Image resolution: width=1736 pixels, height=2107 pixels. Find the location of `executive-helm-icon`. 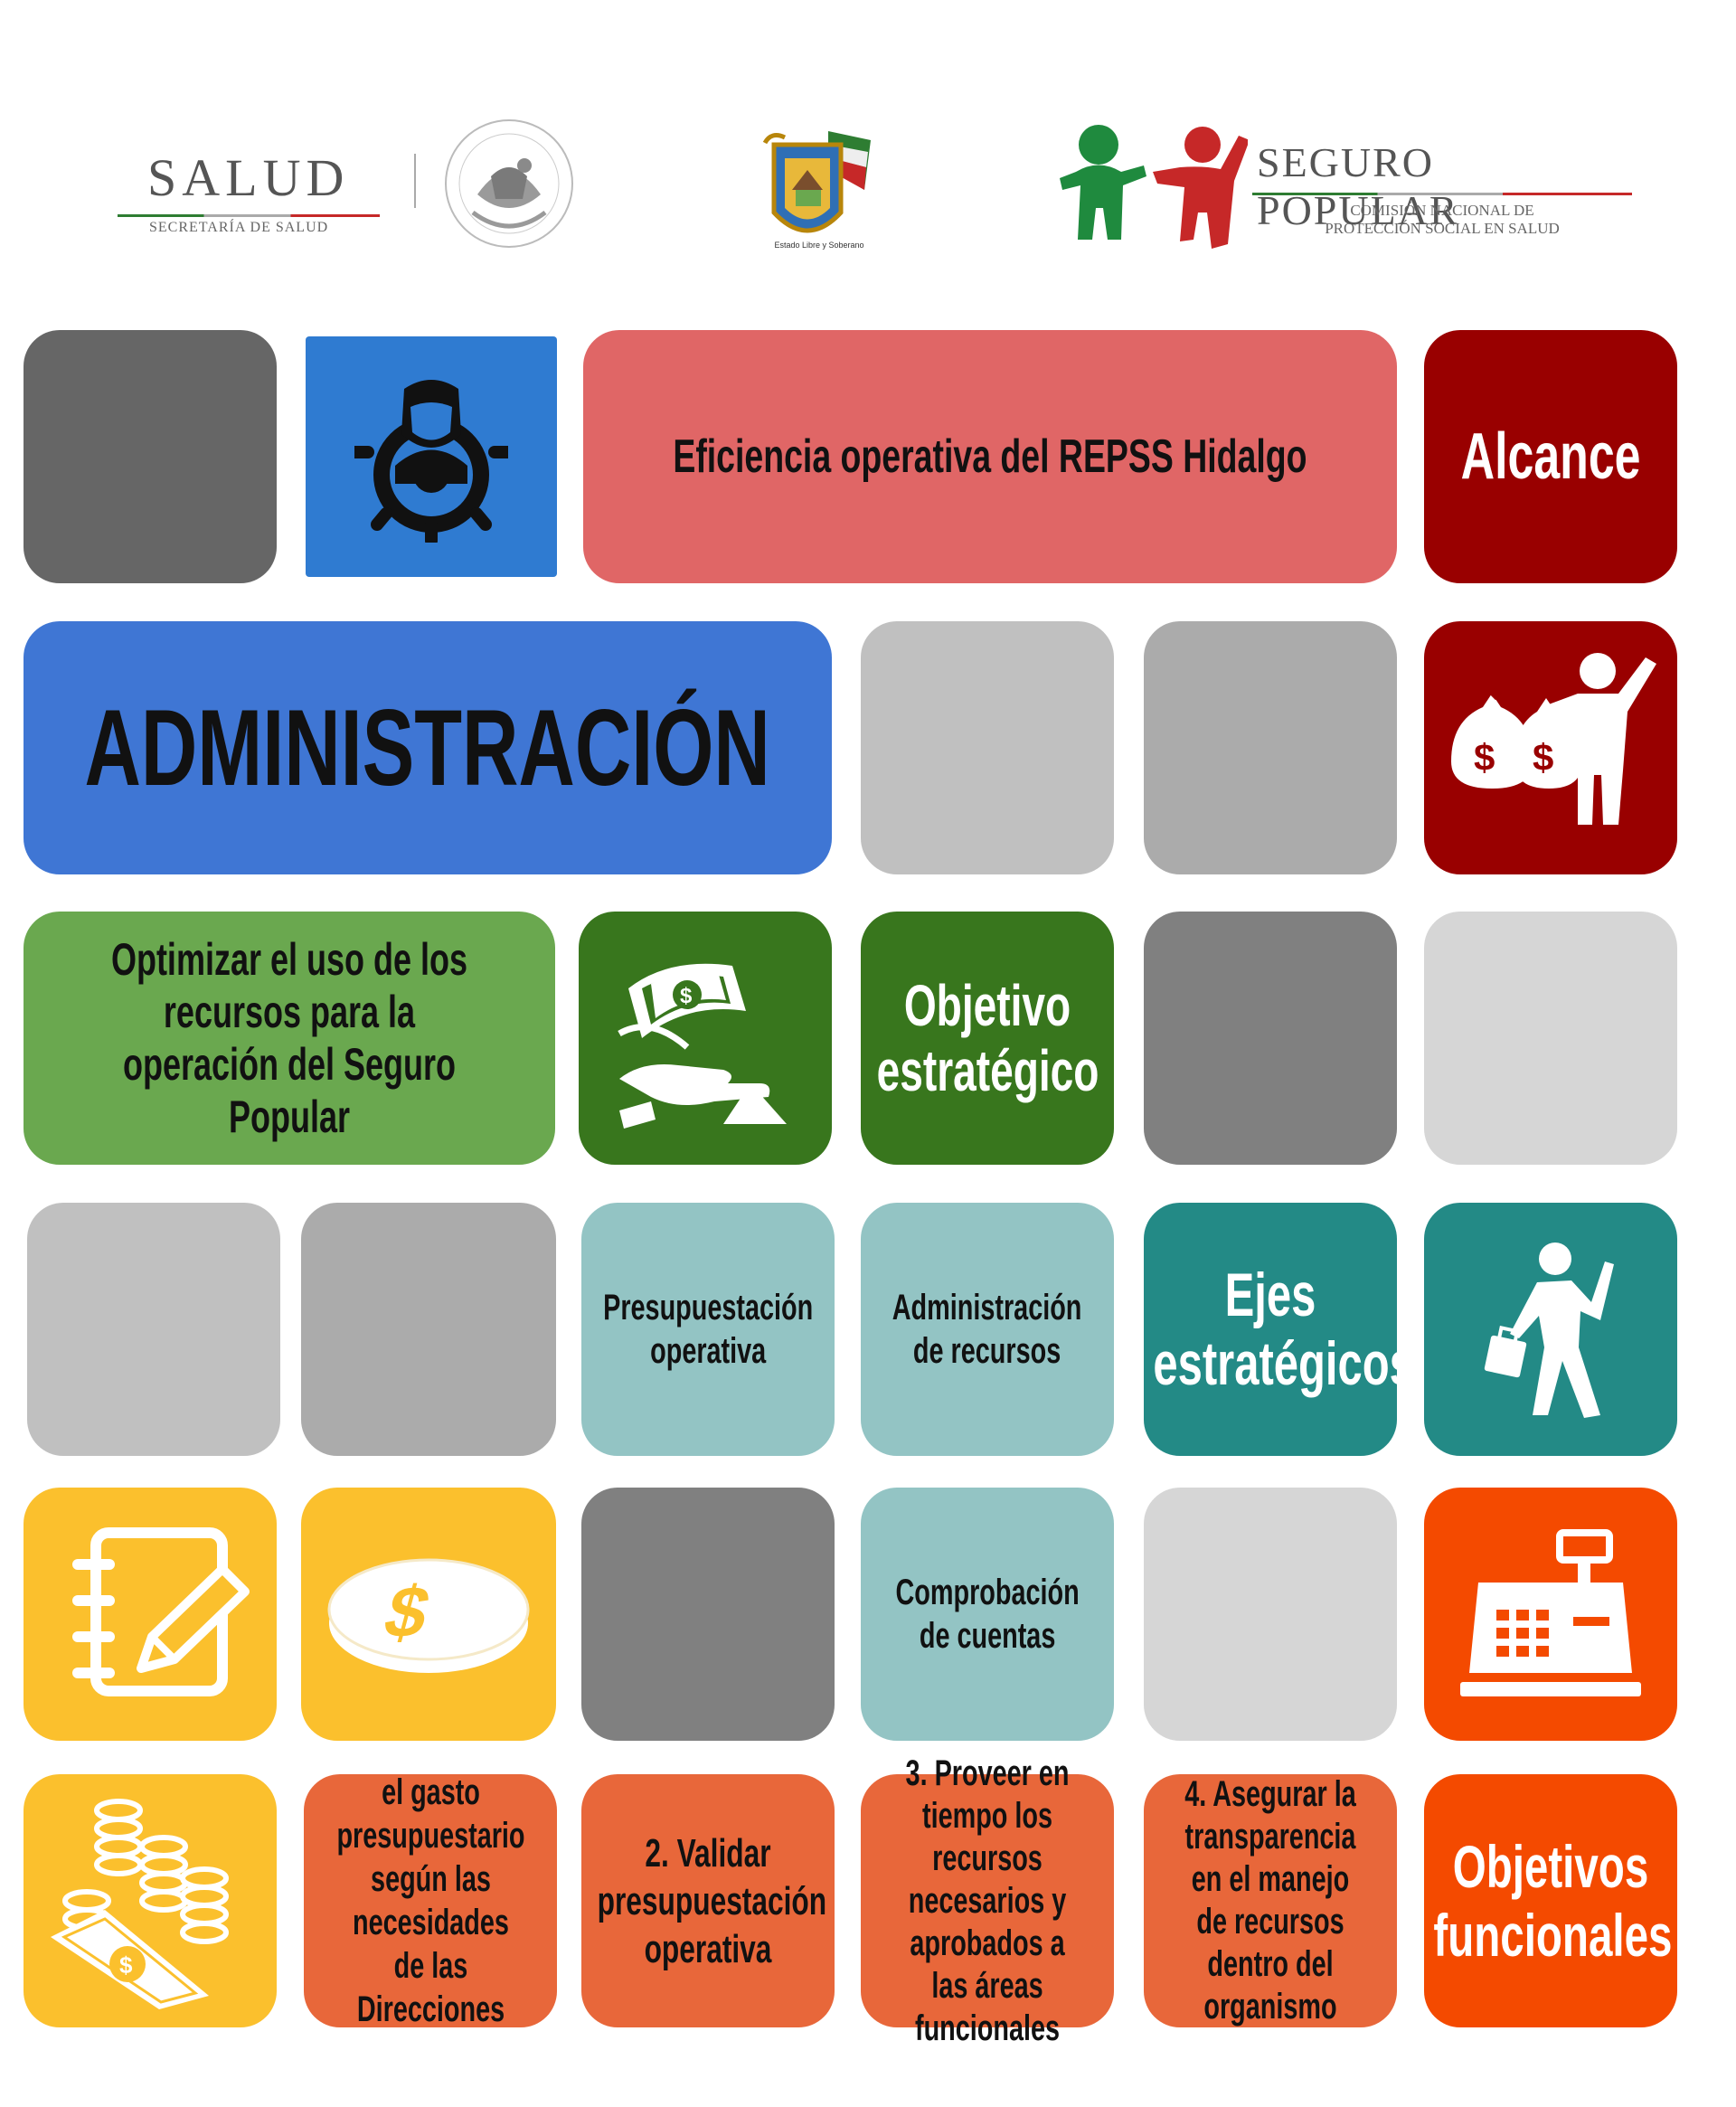

executive-helm-icon is located at coordinates (431, 461).